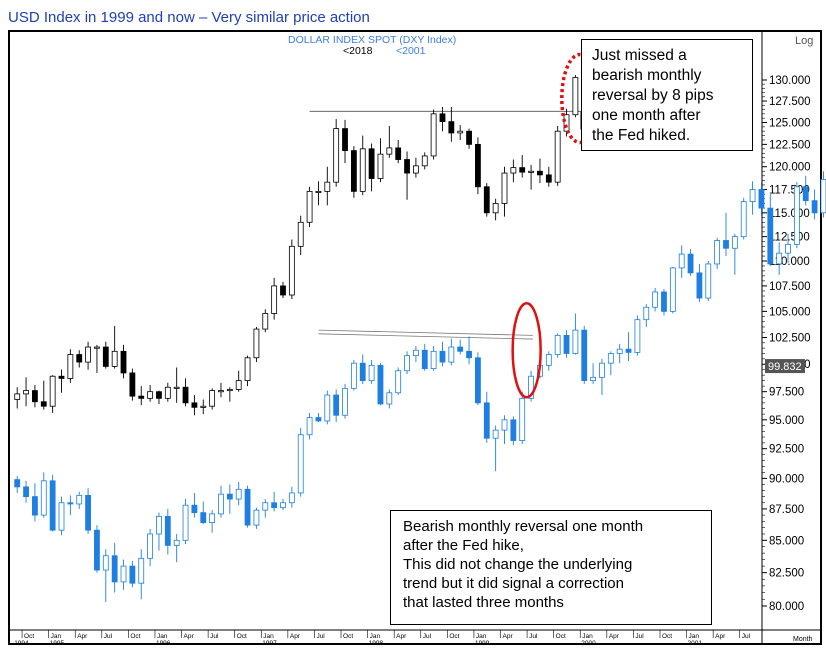 This screenshot has width=826, height=650. I want to click on last-price-label: 99.832, so click(785, 367).